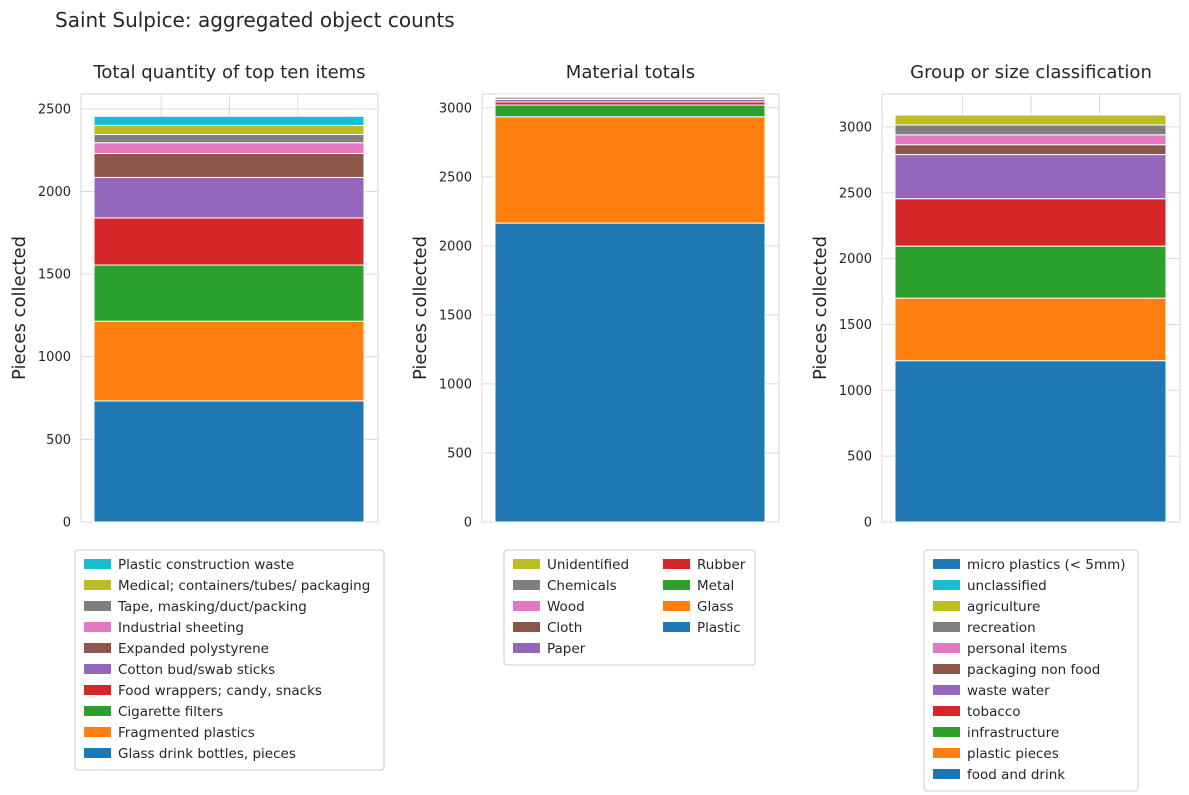  I want to click on y-tick-label: 3000, so click(455, 108).